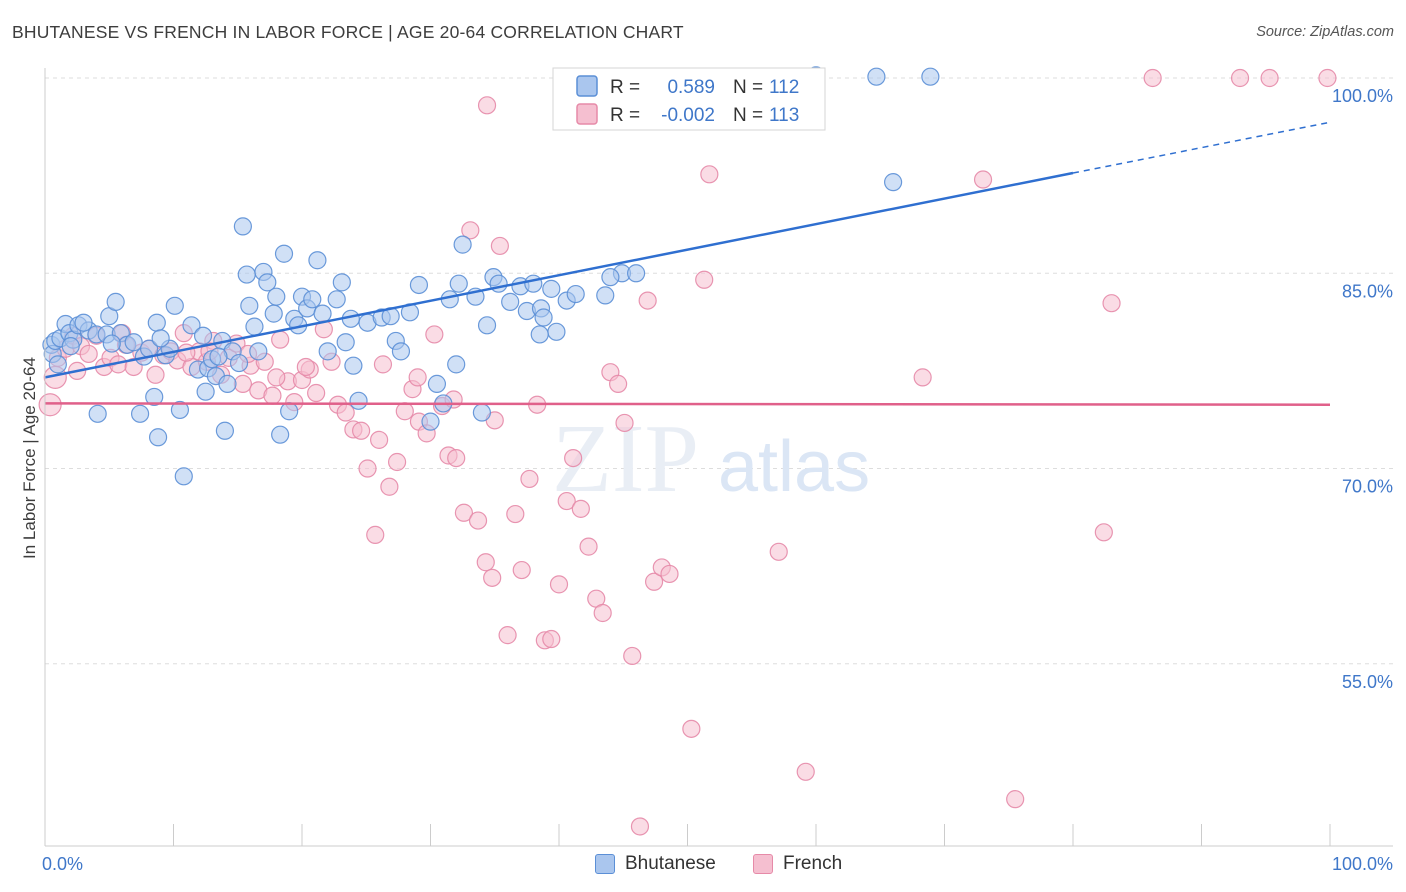 The image size is (1406, 892). I want to click on y-axis-label: In Labor Force | Age 20-64, so click(29, 458).